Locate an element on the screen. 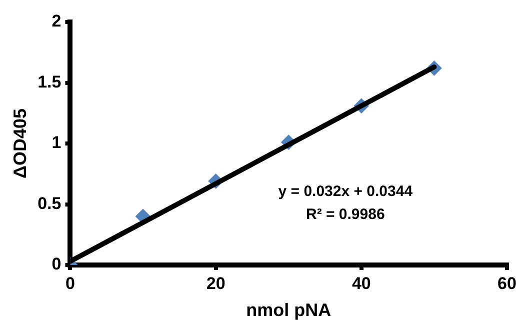 The image size is (521, 326). x-tick-label: 60 is located at coordinates (507, 283).